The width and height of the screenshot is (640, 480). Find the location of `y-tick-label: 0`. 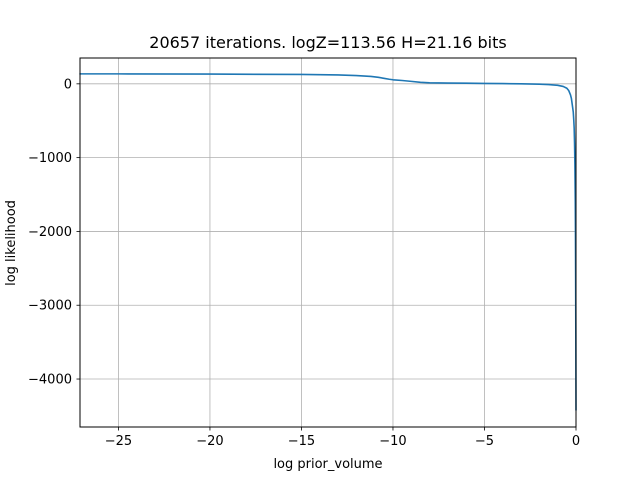

y-tick-label: 0 is located at coordinates (68, 84).